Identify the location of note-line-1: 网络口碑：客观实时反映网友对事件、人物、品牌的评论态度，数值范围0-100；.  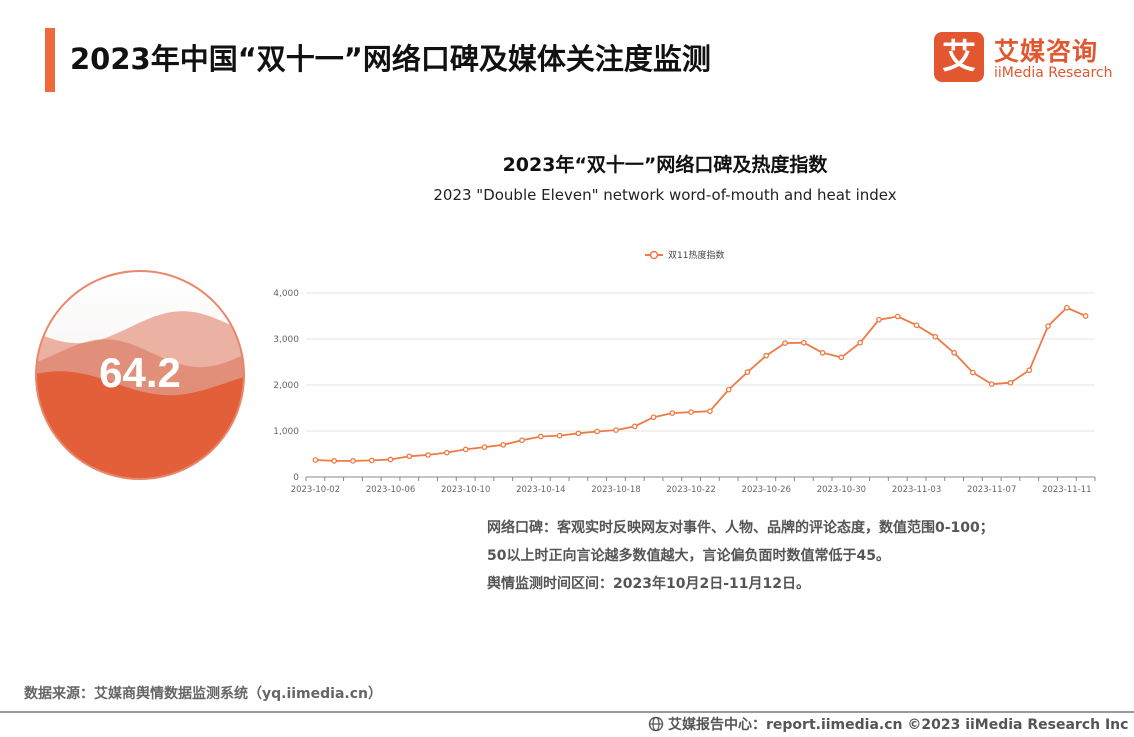
(740, 528).